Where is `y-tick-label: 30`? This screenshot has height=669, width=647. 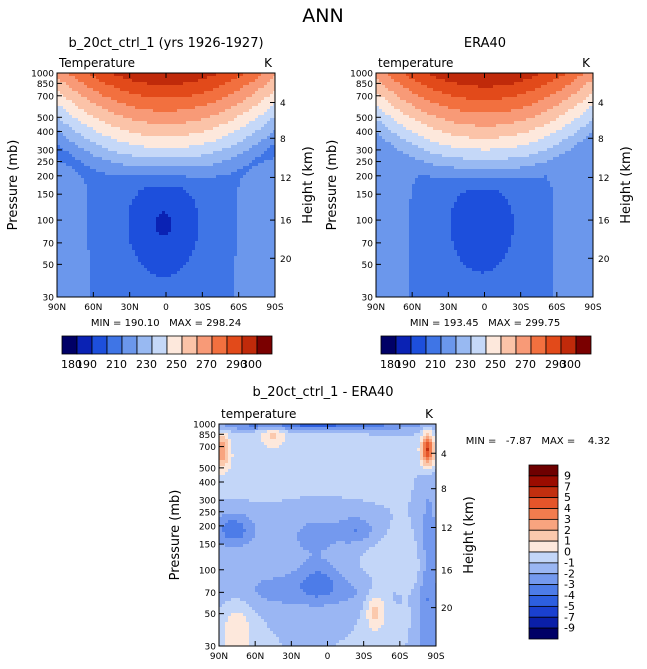
y-tick-label: 30 is located at coordinates (49, 299).